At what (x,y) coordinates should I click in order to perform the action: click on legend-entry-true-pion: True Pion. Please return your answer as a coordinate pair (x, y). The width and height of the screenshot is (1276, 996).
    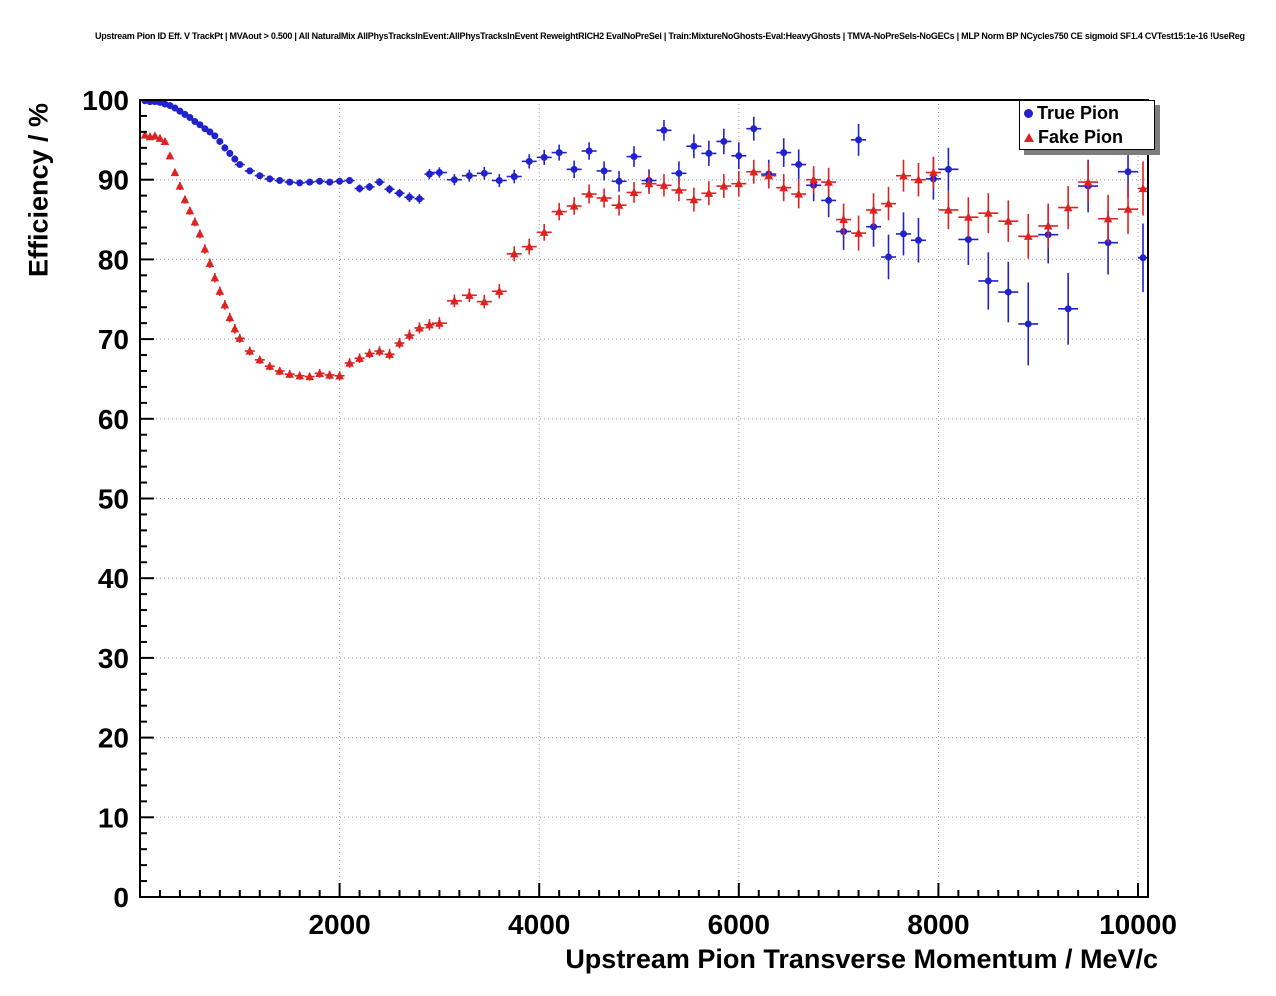
    Looking at the image, I should click on (1087, 113).